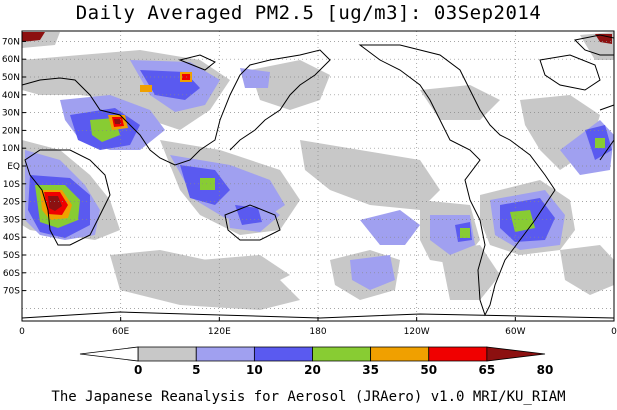 The height and width of the screenshot is (410, 617). I want to click on lat-label: EQ, so click(13, 167).